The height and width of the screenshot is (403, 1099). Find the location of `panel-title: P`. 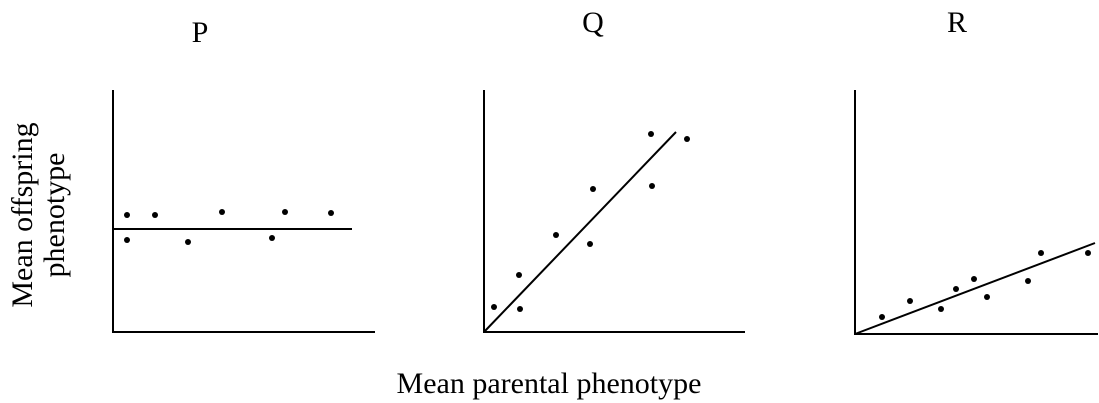

panel-title: P is located at coordinates (200, 32).